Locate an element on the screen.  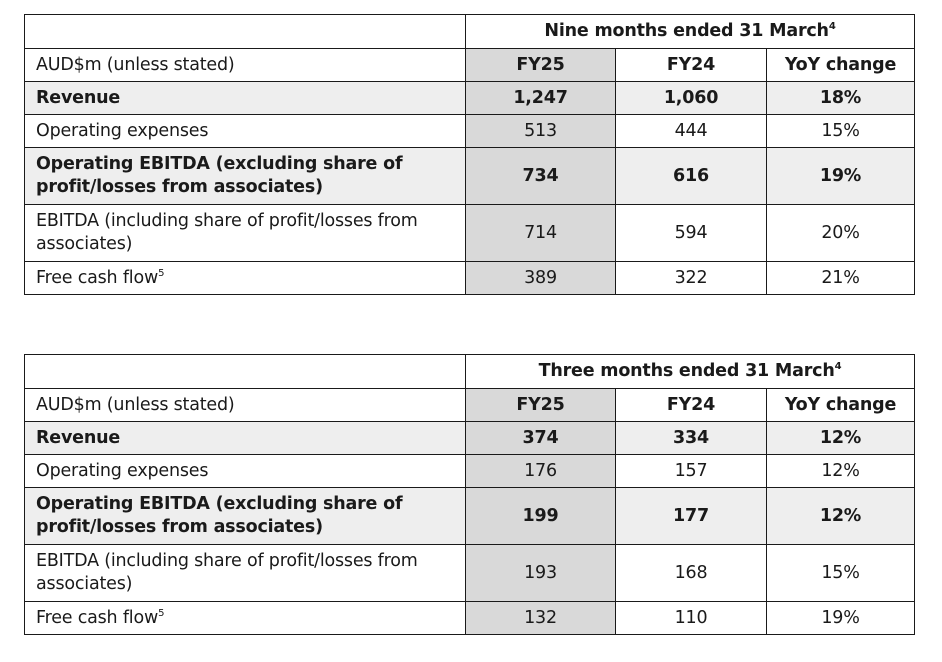
cell-fy25: 193 is located at coordinates (540, 573).